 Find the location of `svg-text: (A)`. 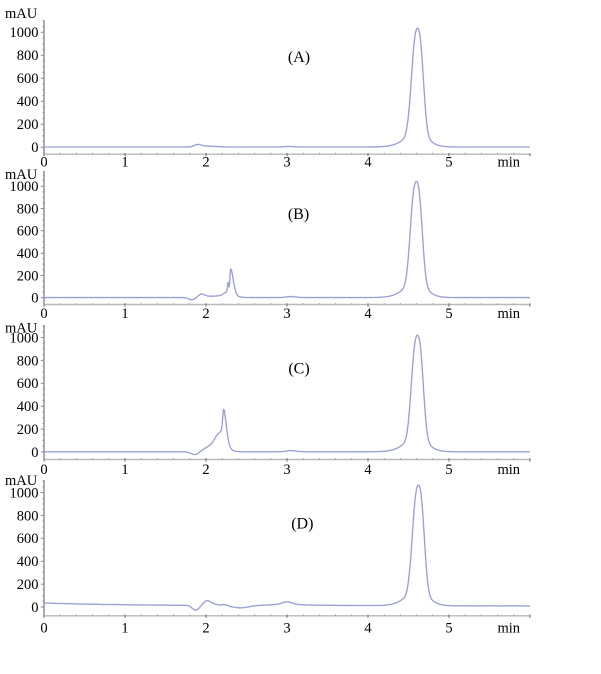

svg-text: (A) is located at coordinates (299, 57).